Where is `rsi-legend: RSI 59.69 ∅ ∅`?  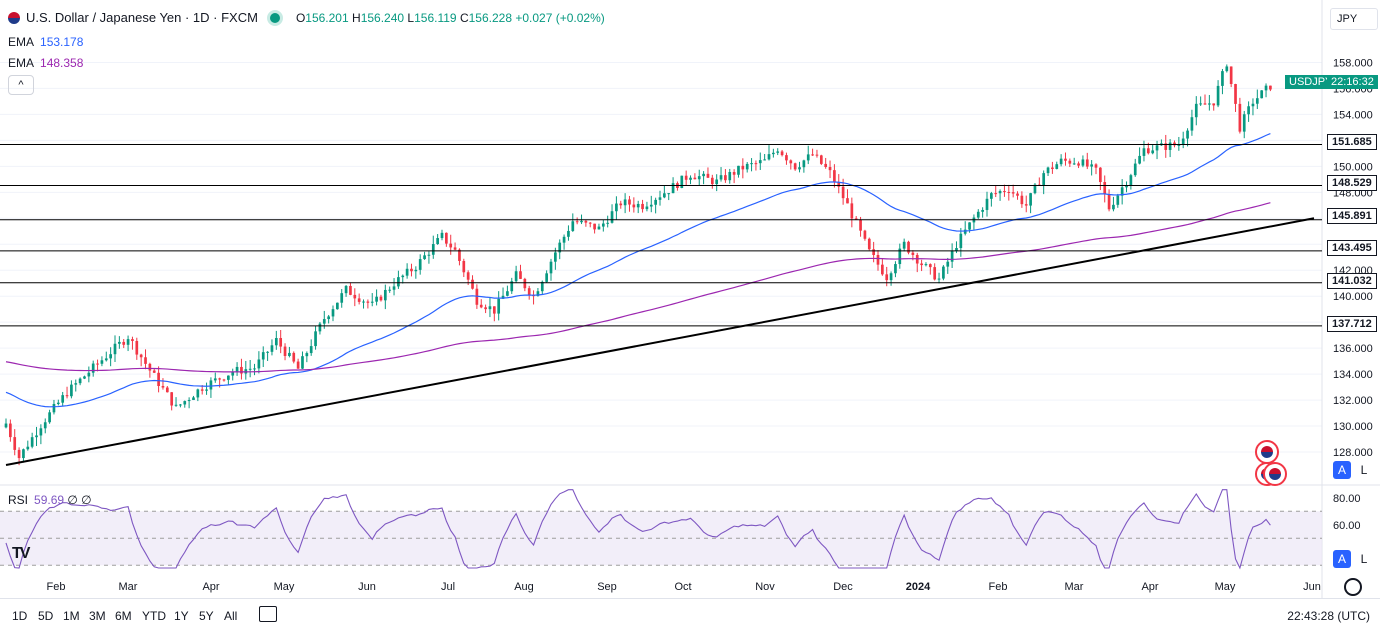 rsi-legend: RSI 59.69 ∅ ∅ is located at coordinates (50, 500).